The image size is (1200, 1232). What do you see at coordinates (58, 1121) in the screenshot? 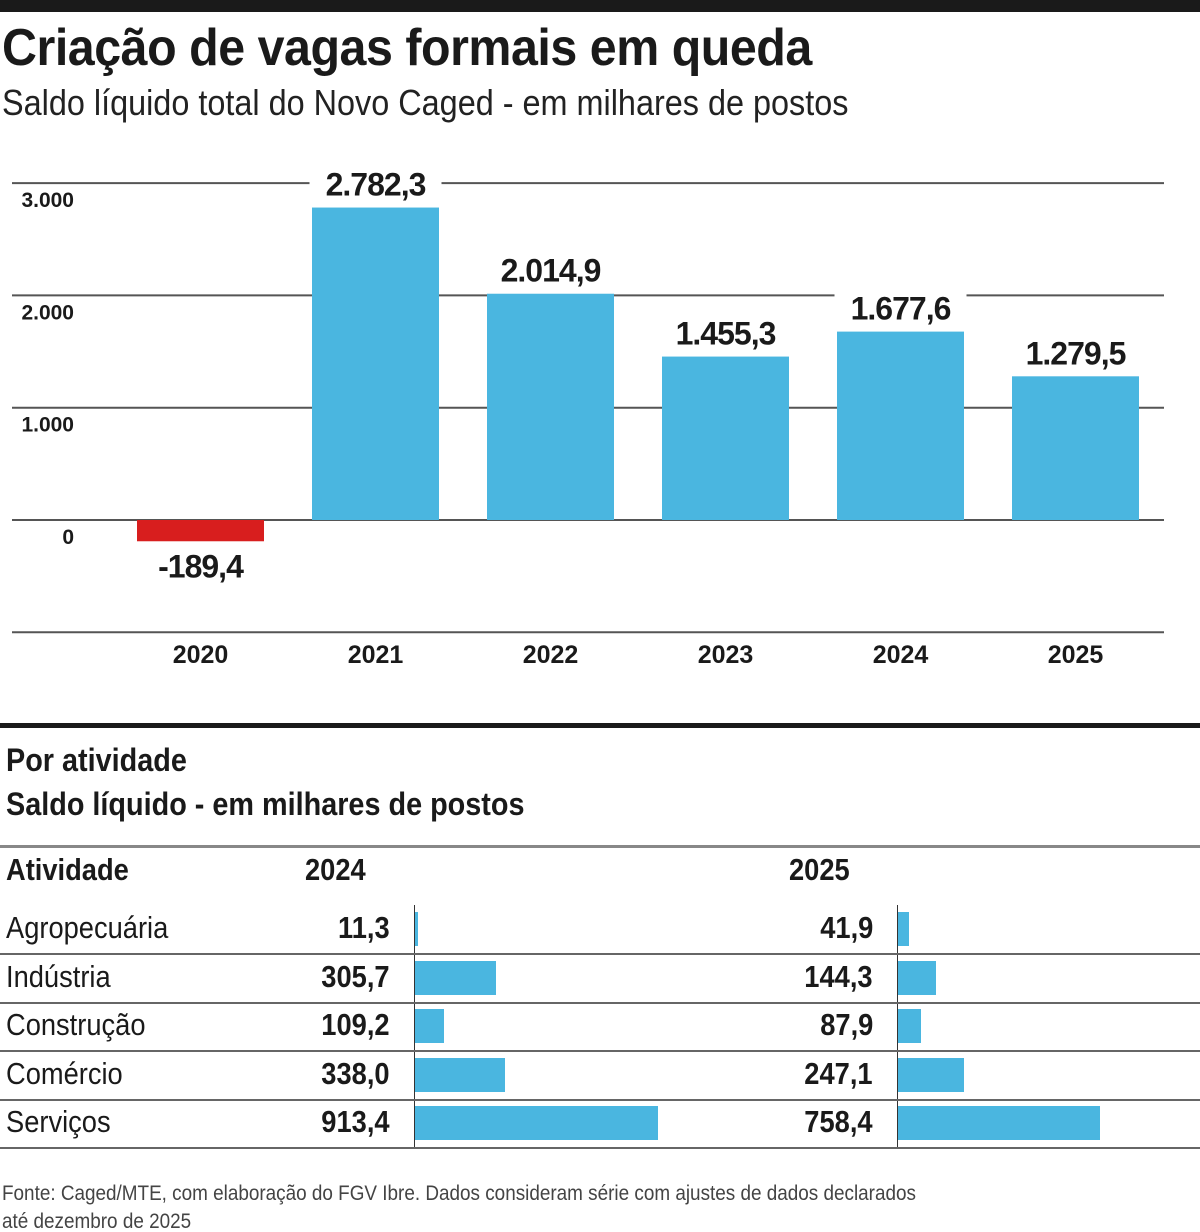
I see `row-label: Serviços` at bounding box center [58, 1121].